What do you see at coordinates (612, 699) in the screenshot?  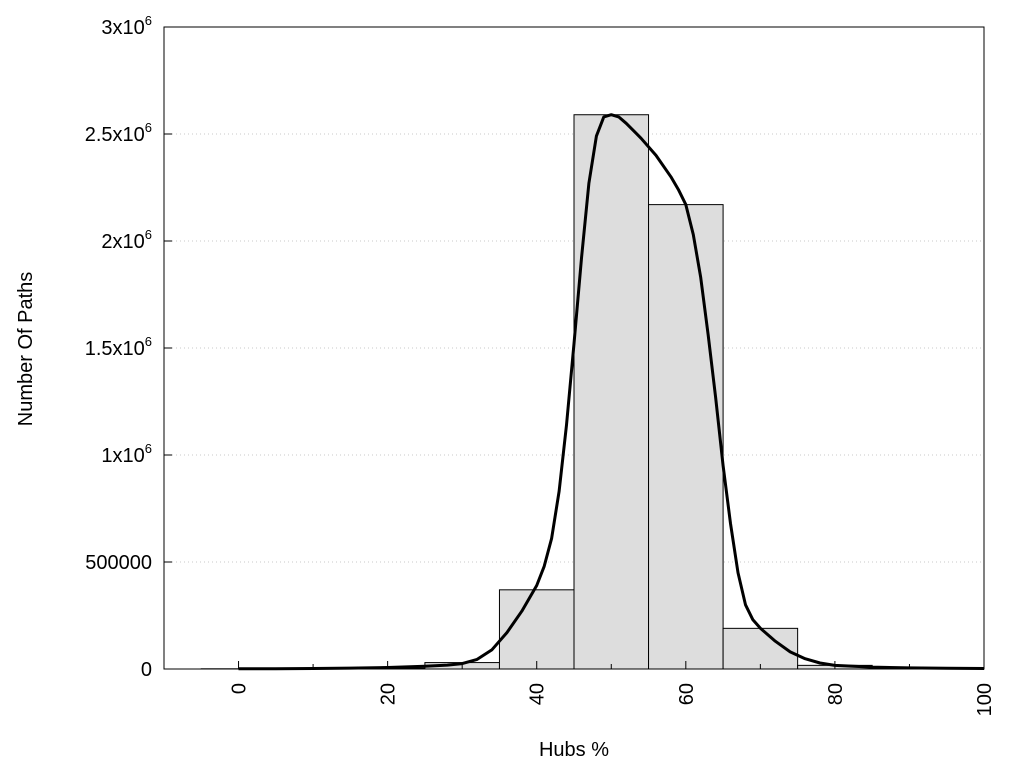 I see `x-tick-labels: 0 20 40 60 80 100` at bounding box center [612, 699].